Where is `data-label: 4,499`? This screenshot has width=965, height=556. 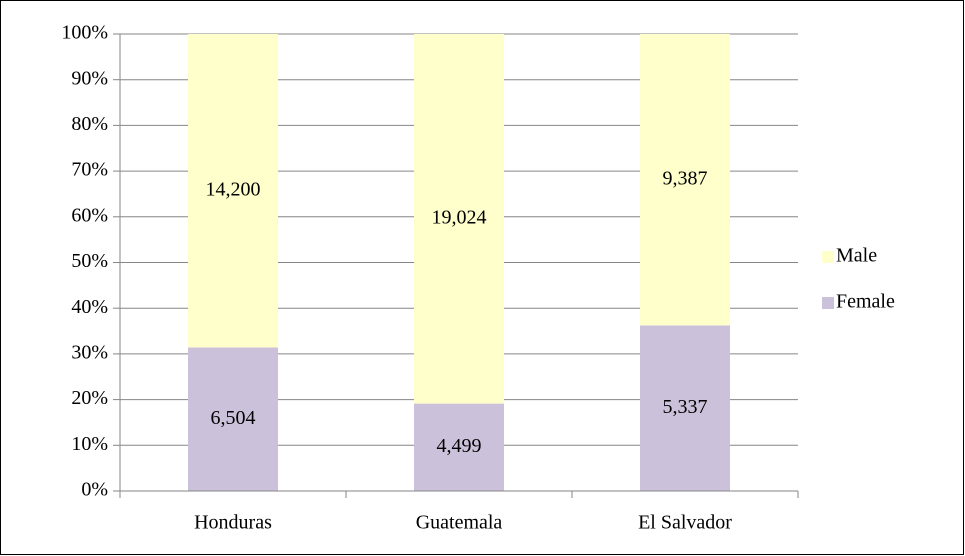
data-label: 4,499 is located at coordinates (459, 446).